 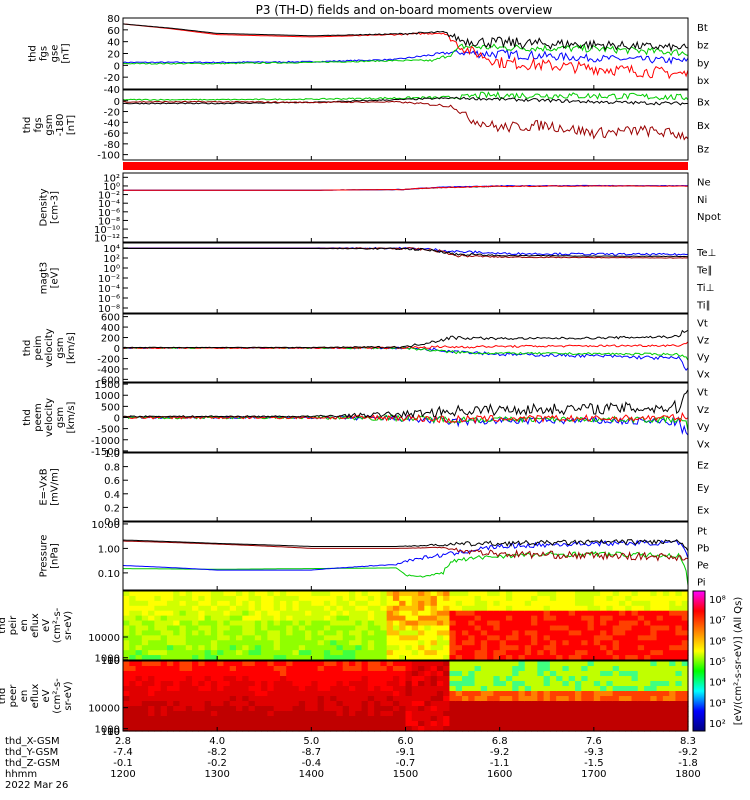 What do you see at coordinates (49, 124) in the screenshot?
I see `y-axis-label-line: gsm` at bounding box center [49, 124].